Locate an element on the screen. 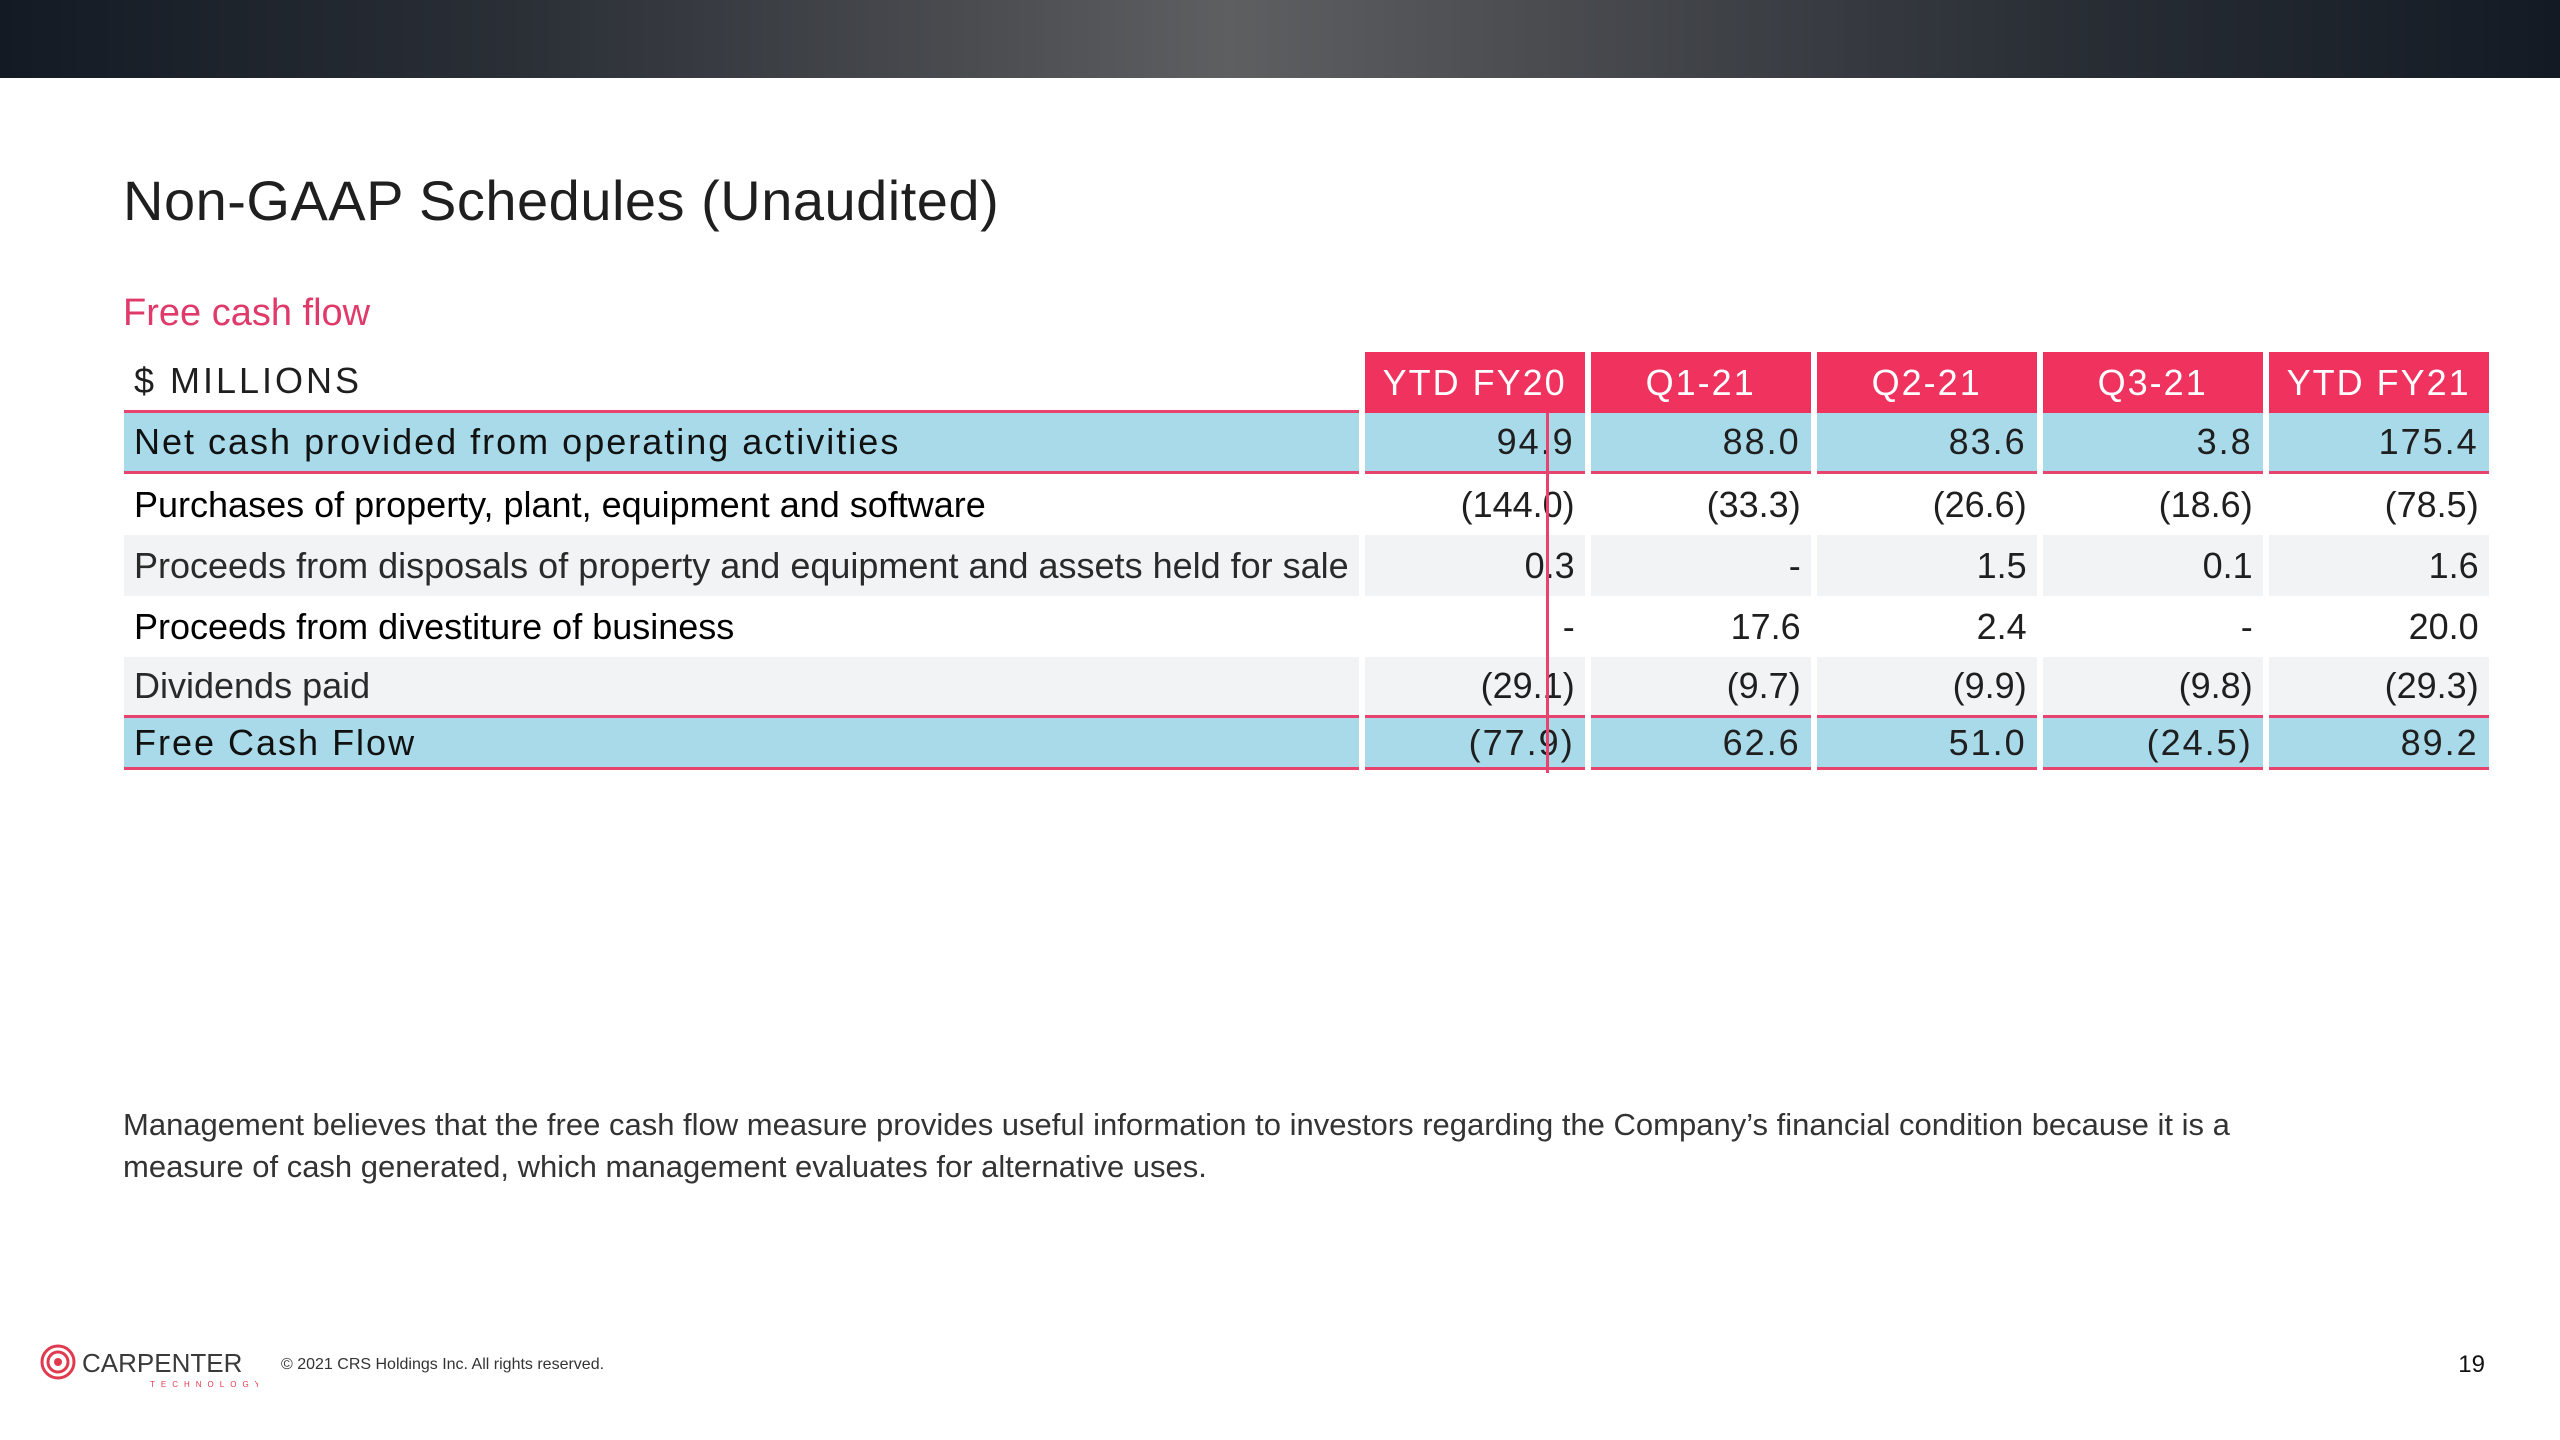 Image resolution: width=2560 pixels, height=1440 pixels. table-cell: 89.2 is located at coordinates (2378, 744).